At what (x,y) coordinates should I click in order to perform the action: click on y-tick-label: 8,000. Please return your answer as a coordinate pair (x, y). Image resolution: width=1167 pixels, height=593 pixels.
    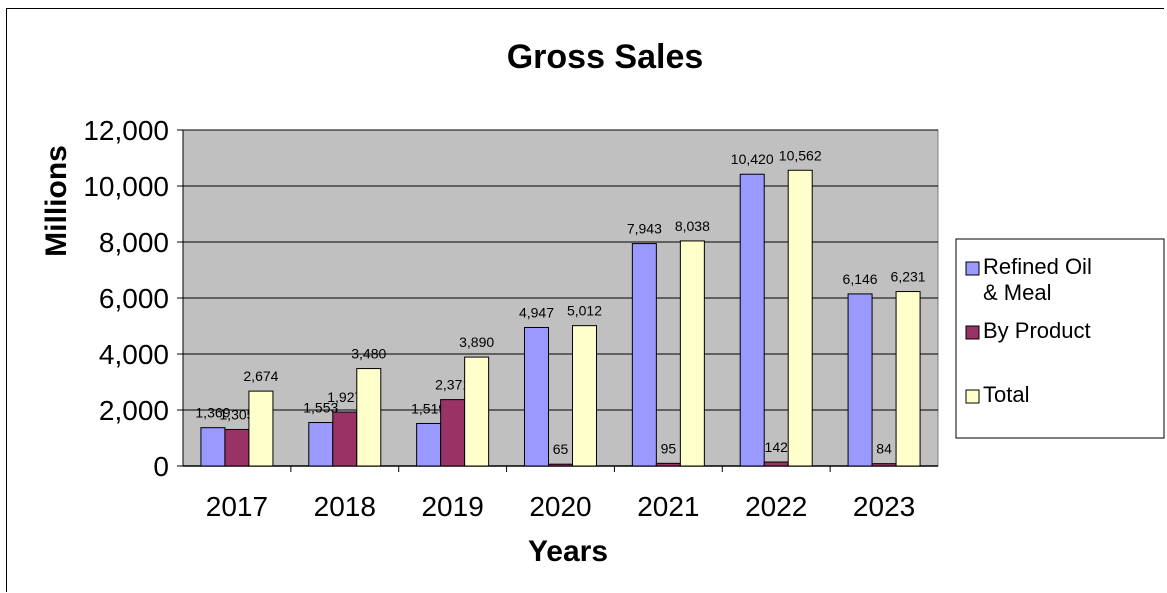
    Looking at the image, I should click on (134, 242).